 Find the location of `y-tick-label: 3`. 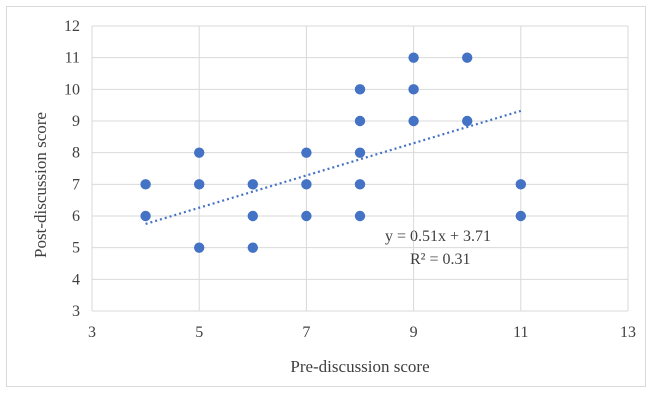

y-tick-label: 3 is located at coordinates (76, 311).